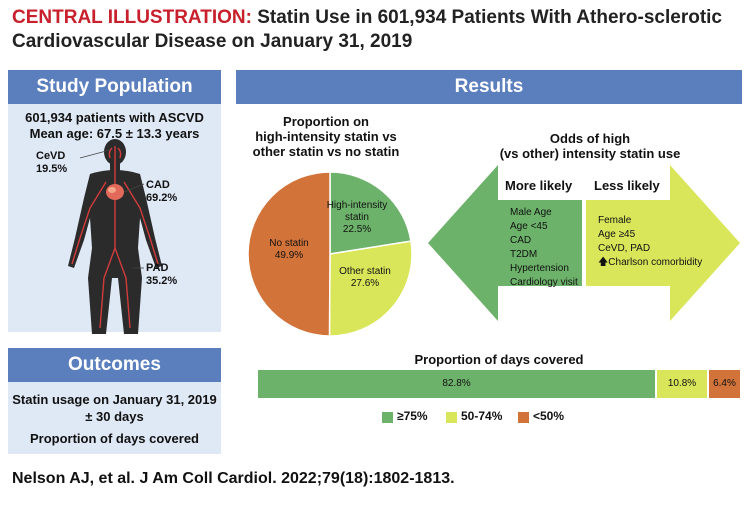  What do you see at coordinates (114, 365) in the screenshot?
I see `outcomes-heading: Outcomes` at bounding box center [114, 365].